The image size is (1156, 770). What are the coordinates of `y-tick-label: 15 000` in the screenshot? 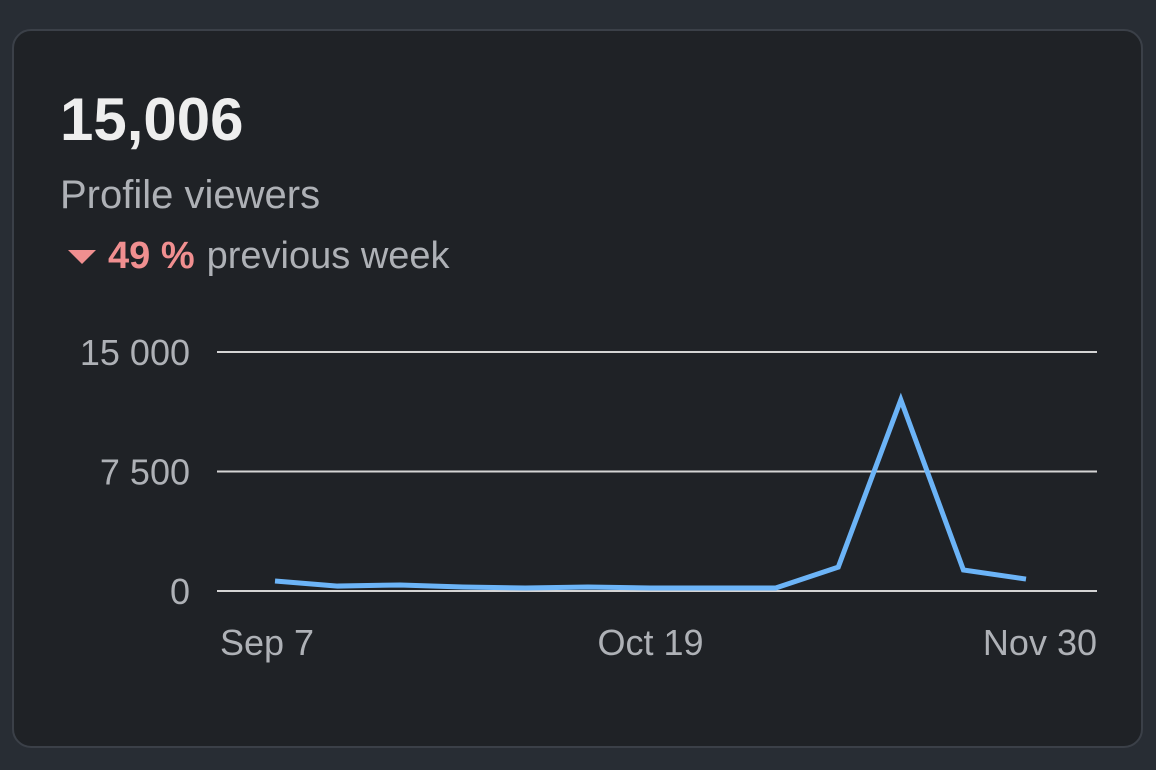 It's located at (135, 352).